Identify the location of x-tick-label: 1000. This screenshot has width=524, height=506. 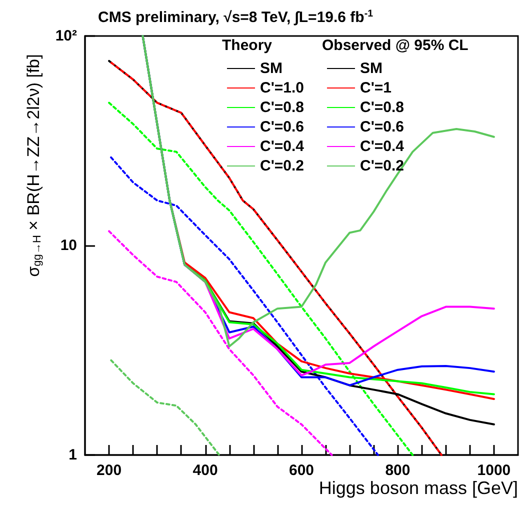
(494, 470).